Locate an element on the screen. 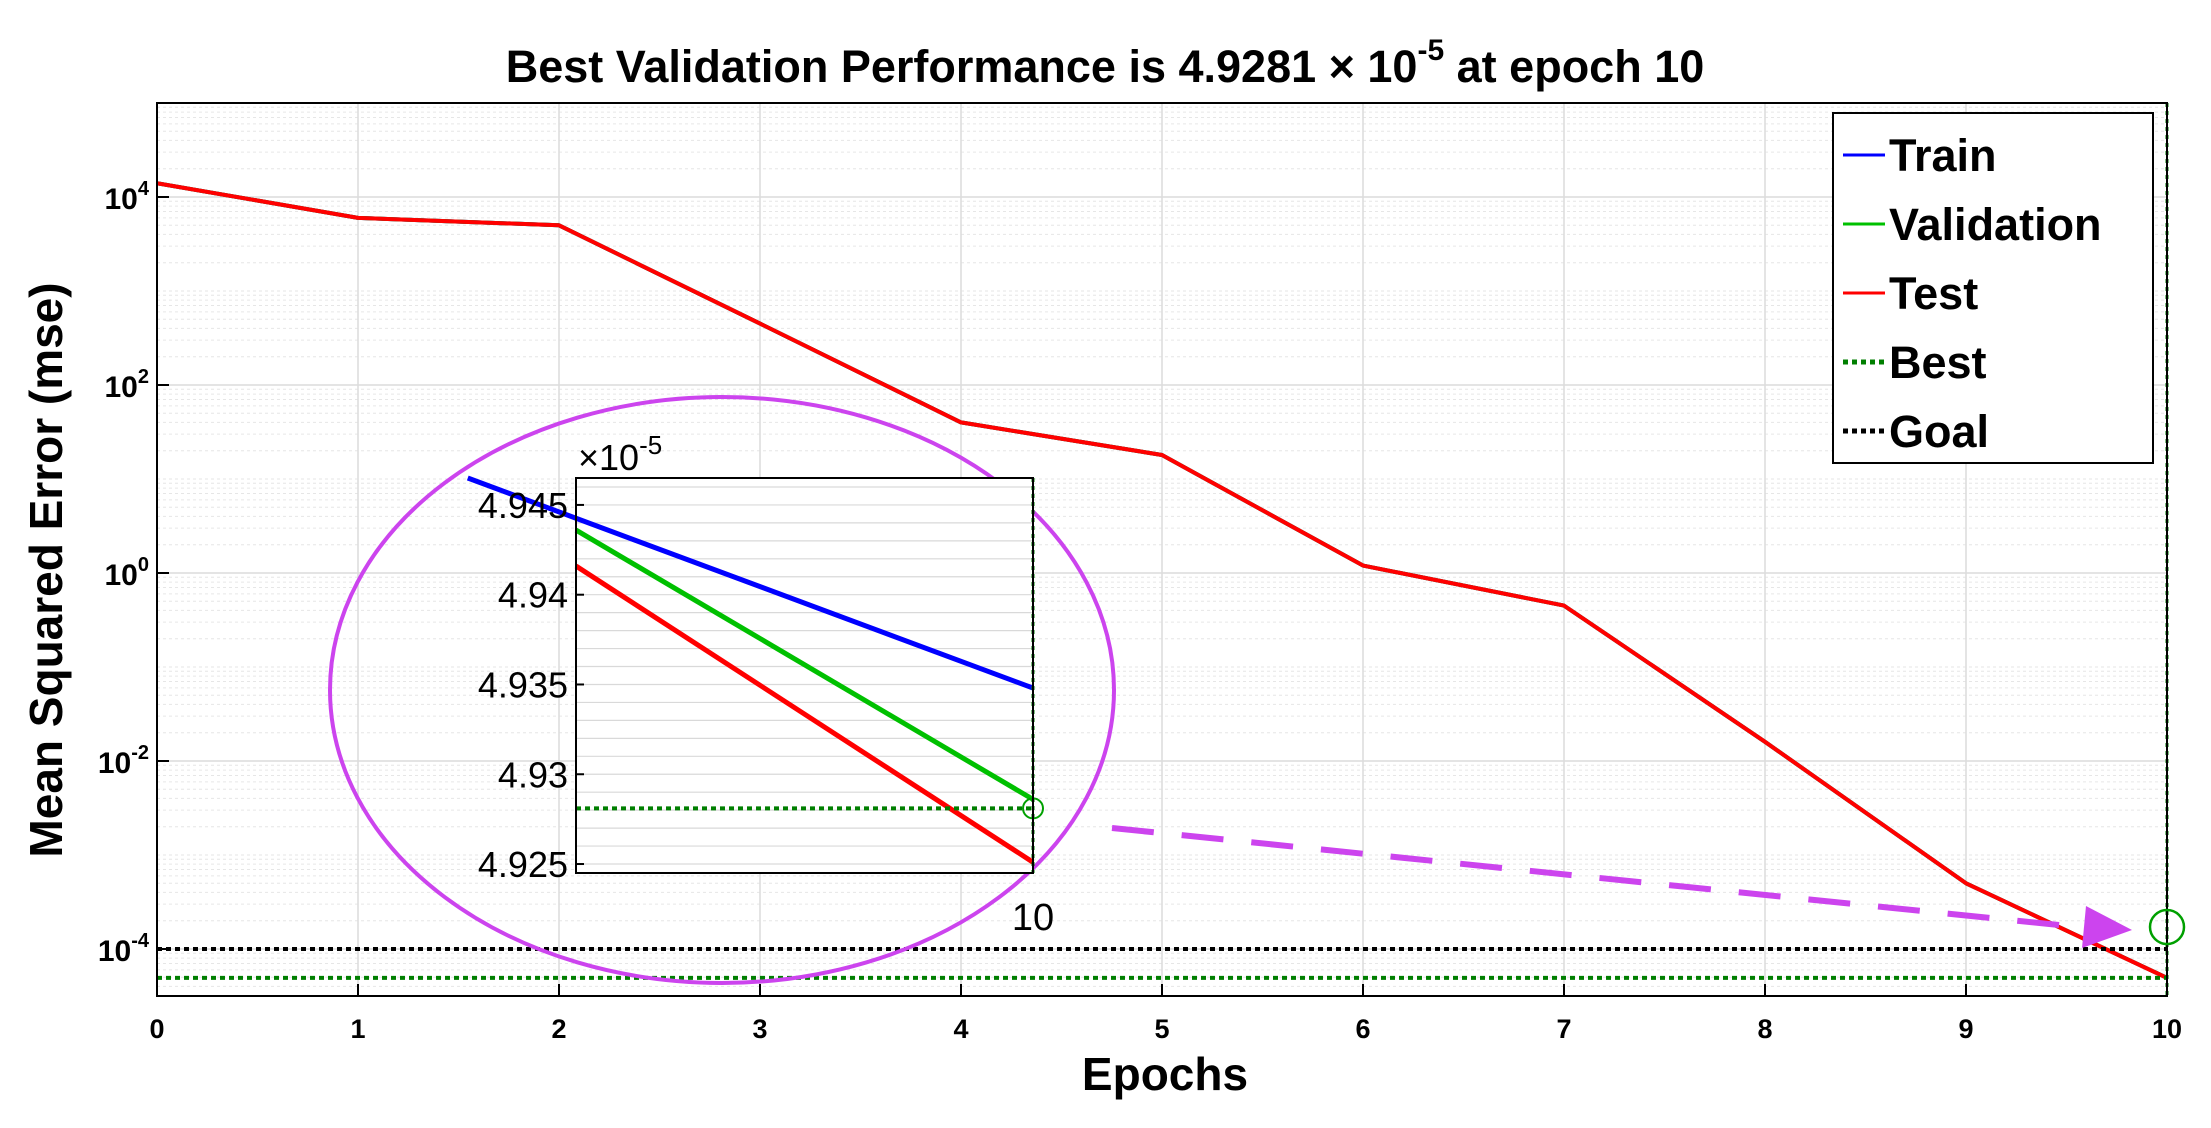  legend-label-test: Test is located at coordinates (1933, 293).